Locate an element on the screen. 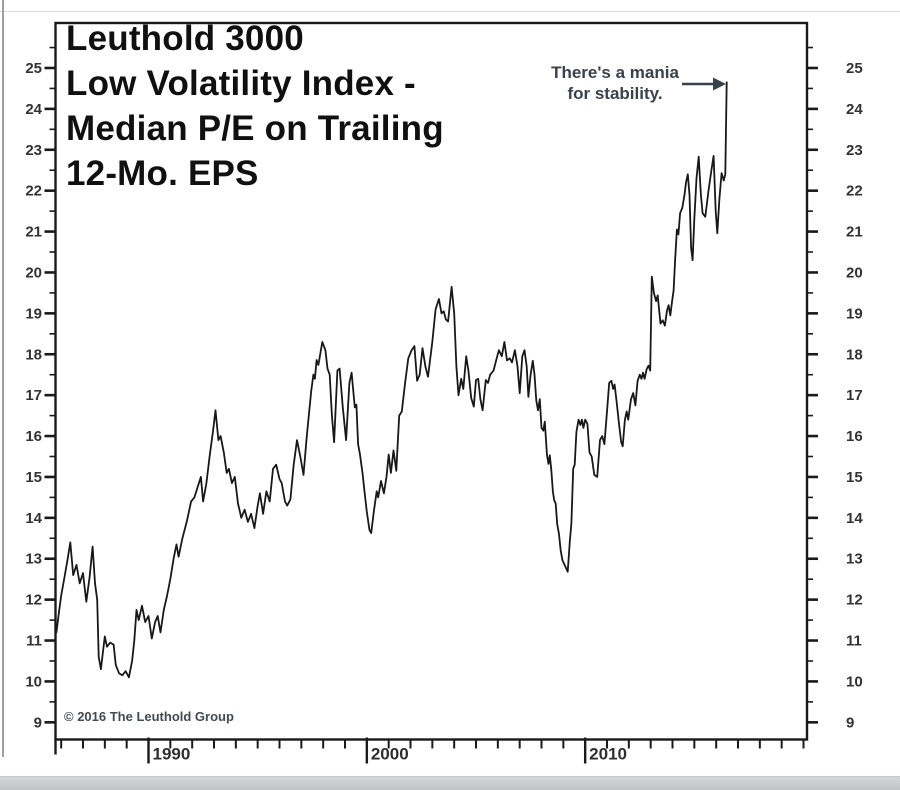 This screenshot has height=790, width=900. y-axis-label-left: 12 is located at coordinates (33, 600).